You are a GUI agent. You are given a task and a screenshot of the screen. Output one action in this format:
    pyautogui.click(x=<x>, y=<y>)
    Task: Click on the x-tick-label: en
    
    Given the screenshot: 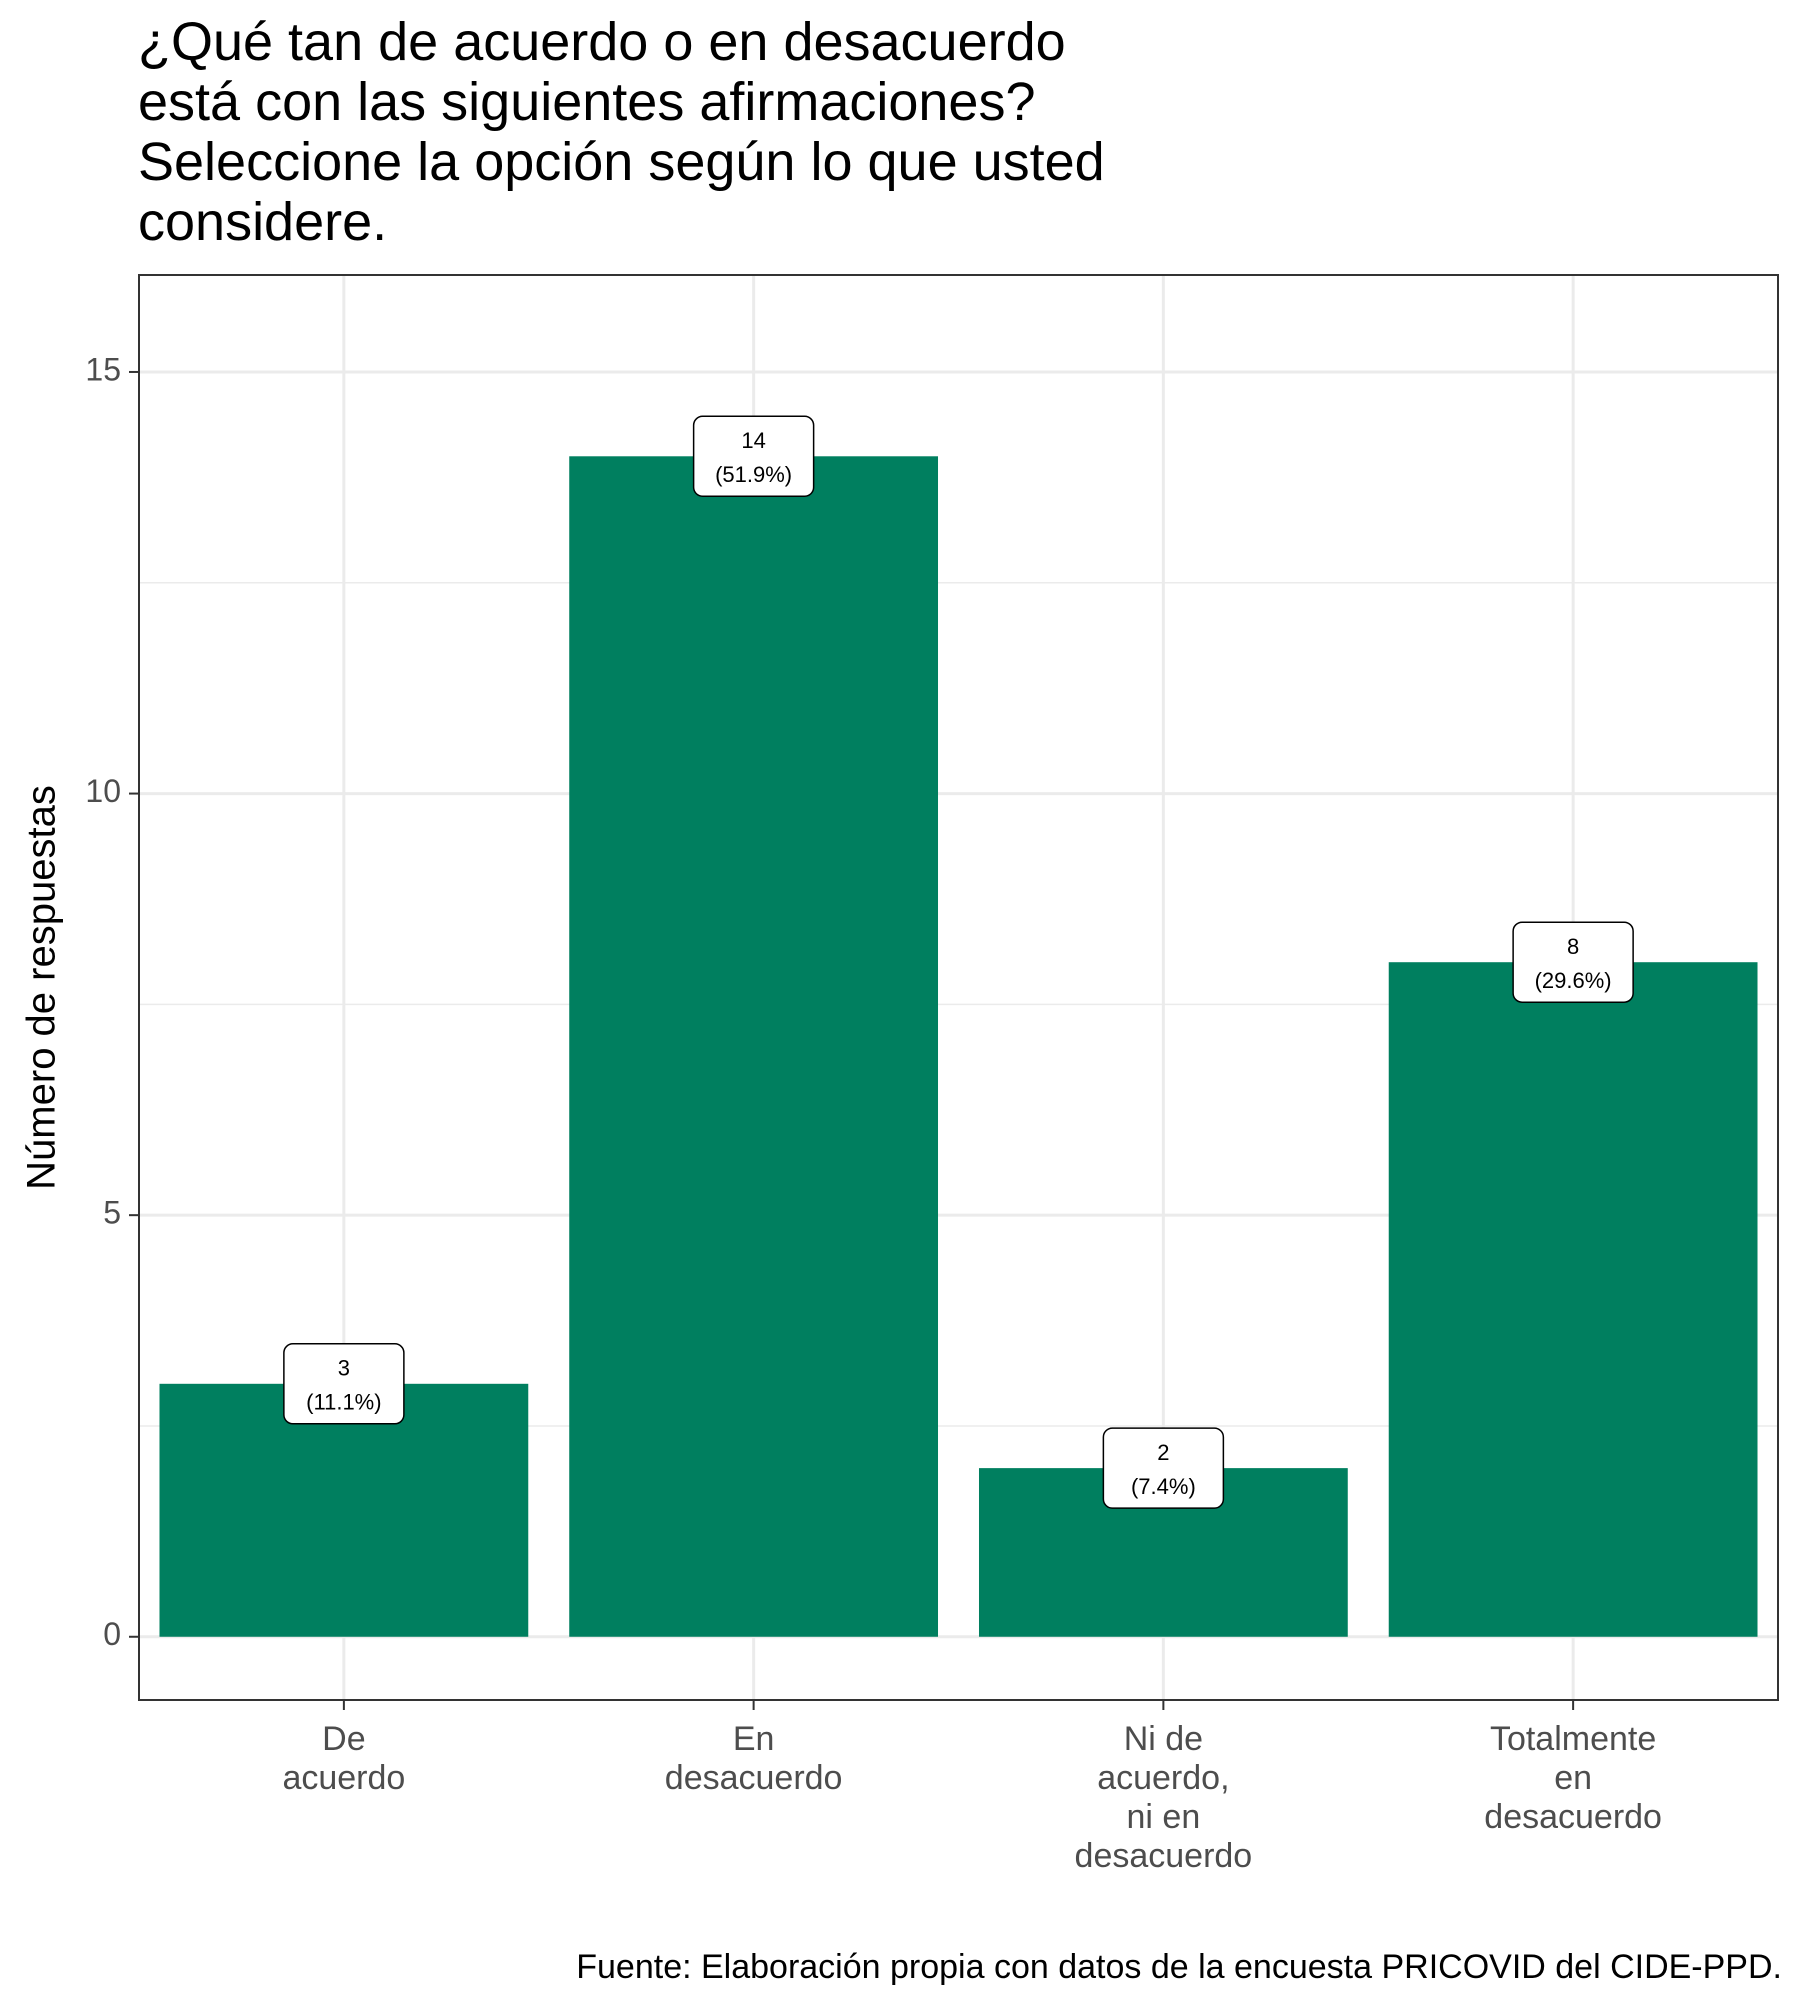 What is the action you would take?
    pyautogui.click(x=1573, y=1778)
    